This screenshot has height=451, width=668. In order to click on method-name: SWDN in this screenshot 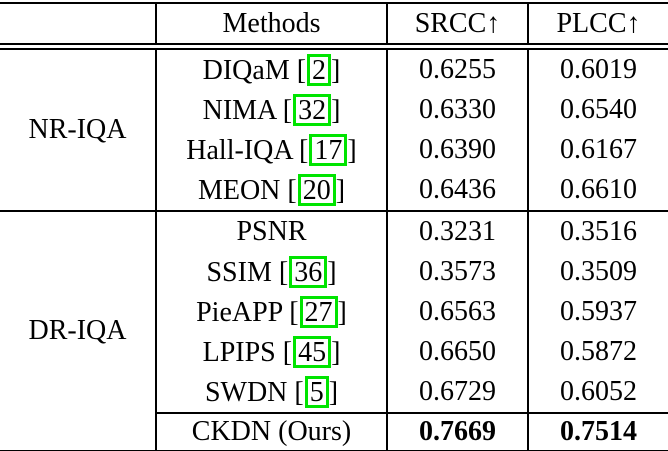, I will do `click(246, 392)`.